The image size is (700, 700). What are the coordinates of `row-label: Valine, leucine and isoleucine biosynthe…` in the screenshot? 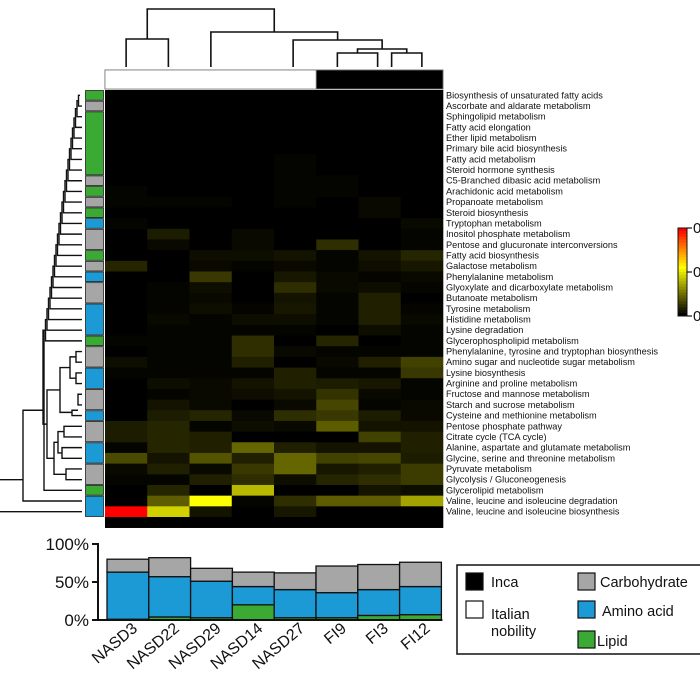 It's located at (533, 512).